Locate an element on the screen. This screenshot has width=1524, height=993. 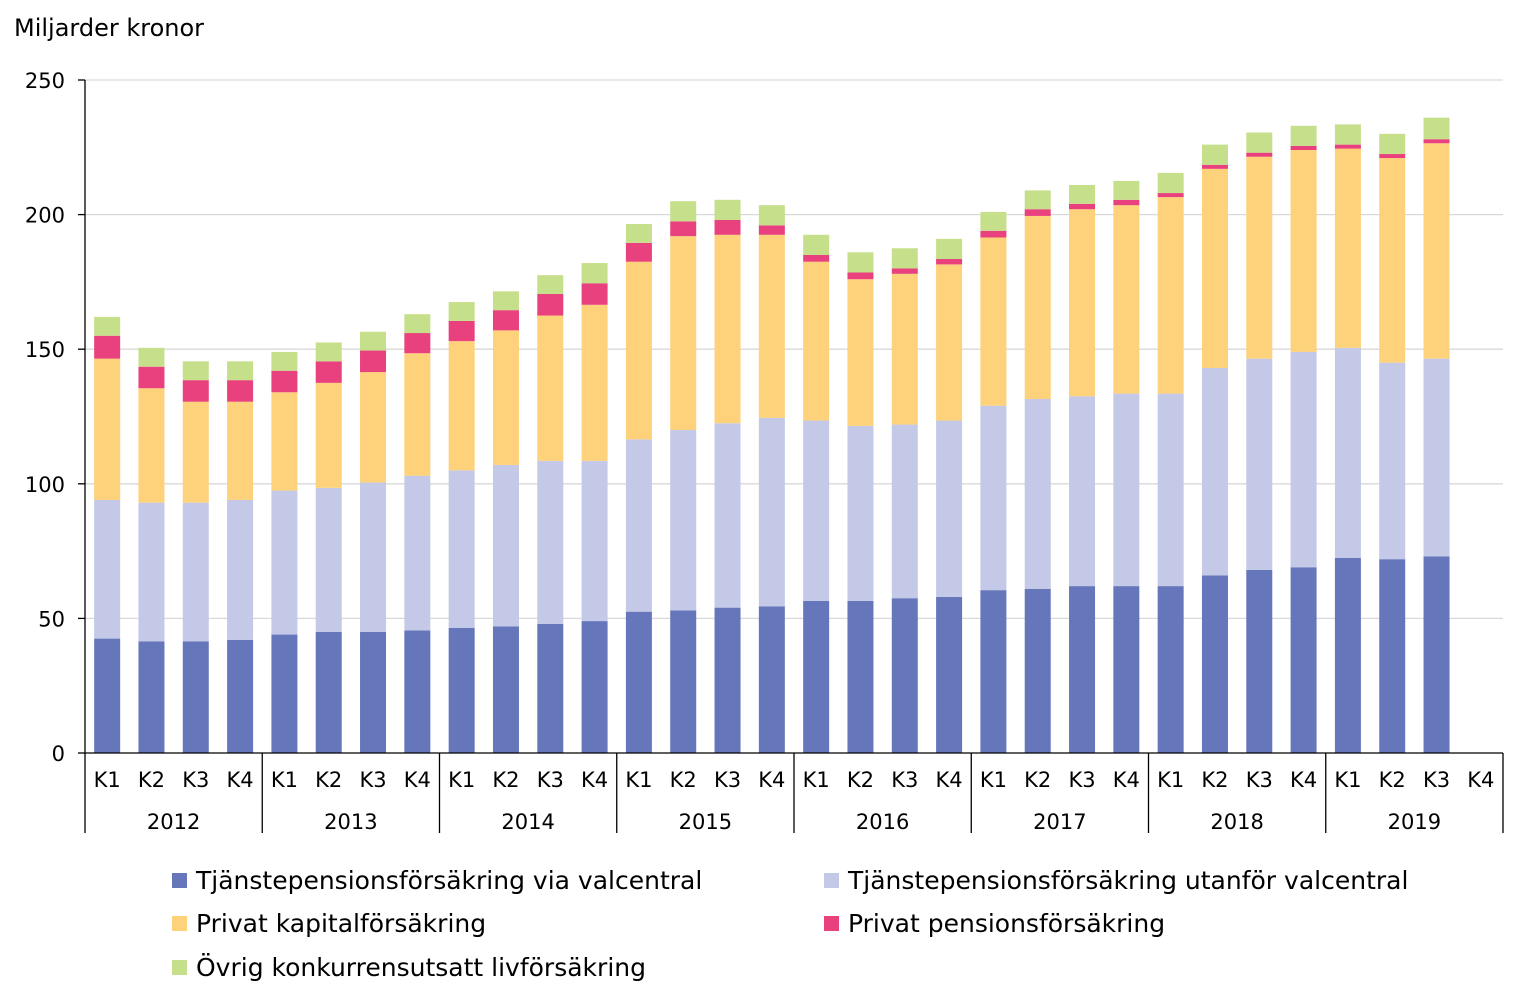
x-group-label-year: 2019 is located at coordinates (1414, 822).